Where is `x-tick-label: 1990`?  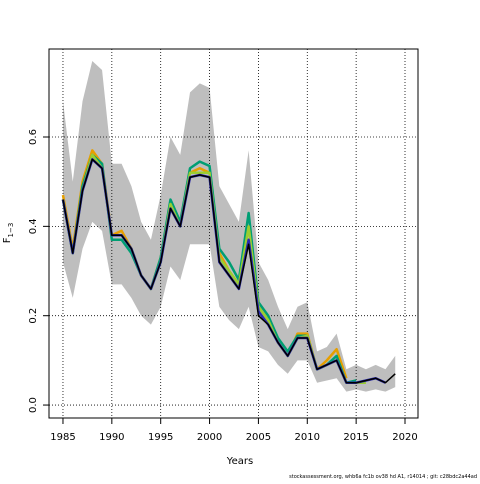
x-tick-label: 1990 is located at coordinates (111, 437).